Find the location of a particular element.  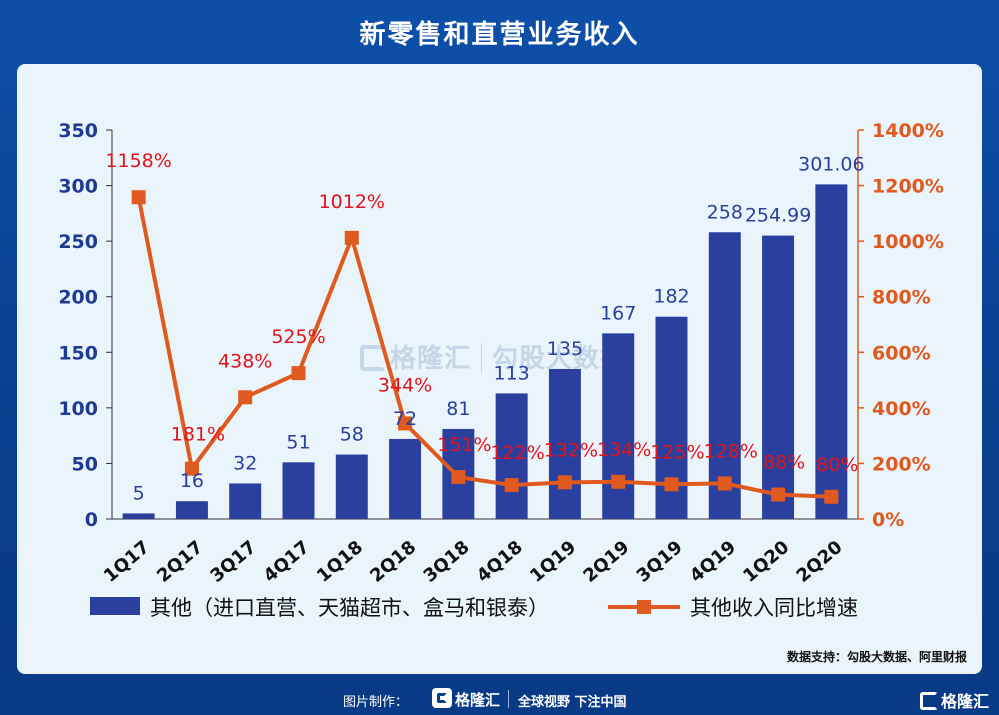

footer-logo-icon is located at coordinates (442, 698).